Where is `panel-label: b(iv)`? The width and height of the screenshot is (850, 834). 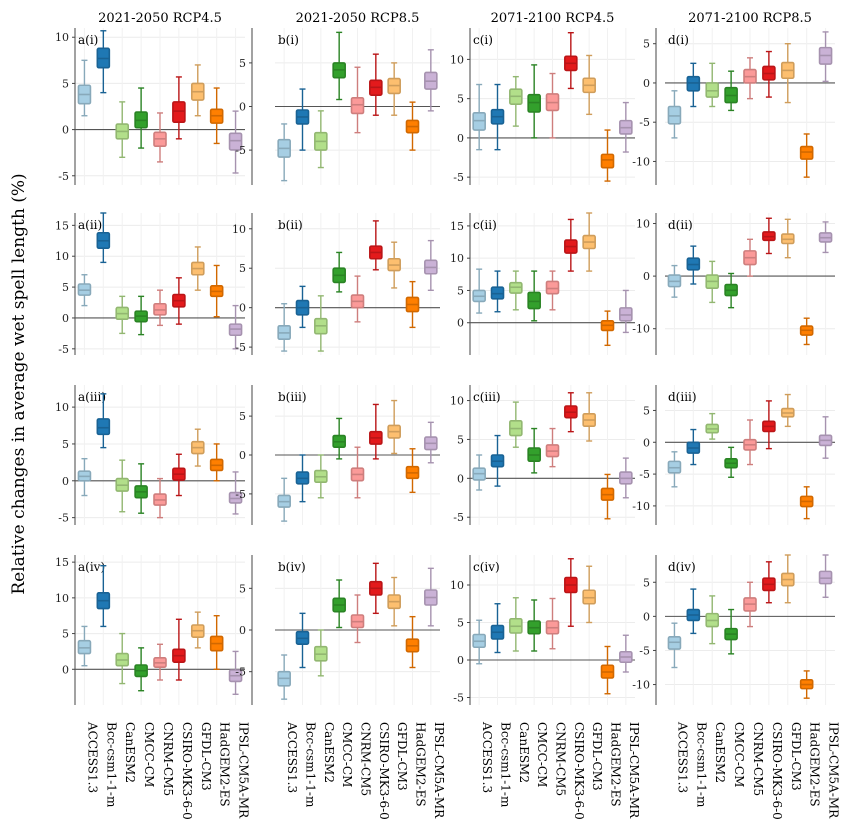 panel-label: b(iv) is located at coordinates (292, 567).